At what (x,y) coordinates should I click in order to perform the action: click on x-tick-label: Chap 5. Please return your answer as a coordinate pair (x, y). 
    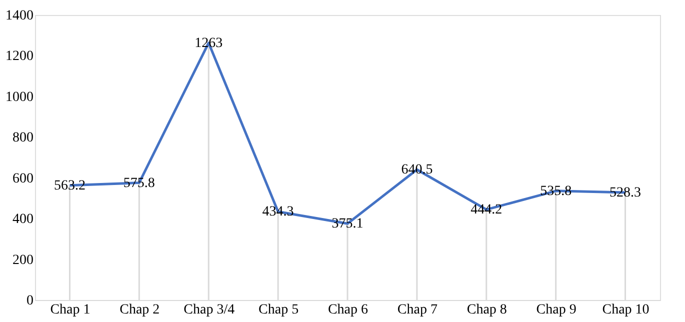
    Looking at the image, I should click on (278, 310).